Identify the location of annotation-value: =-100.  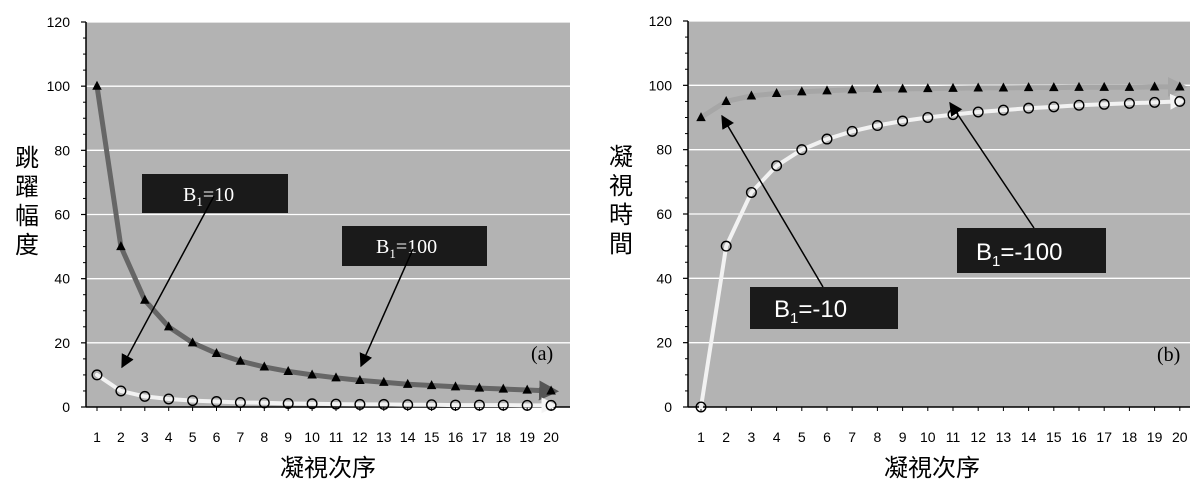
(1031, 252).